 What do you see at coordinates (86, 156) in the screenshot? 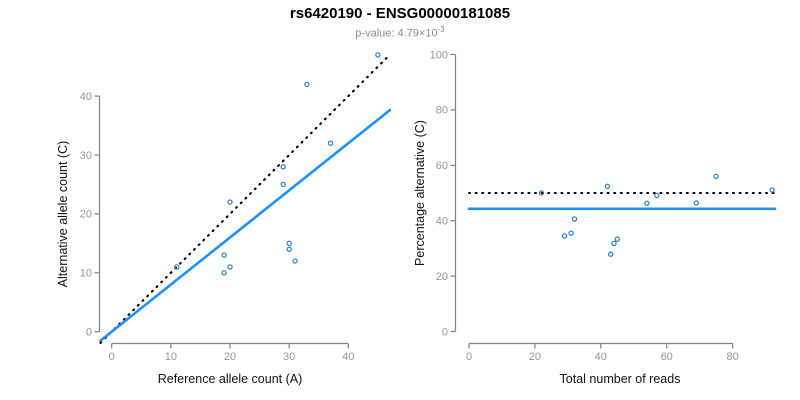
I see `y-tick-label: 30` at bounding box center [86, 156].